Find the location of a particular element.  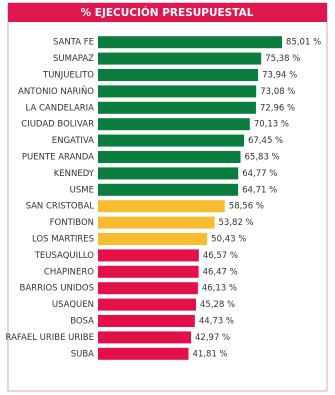

value-label: 65,83 % is located at coordinates (262, 158).